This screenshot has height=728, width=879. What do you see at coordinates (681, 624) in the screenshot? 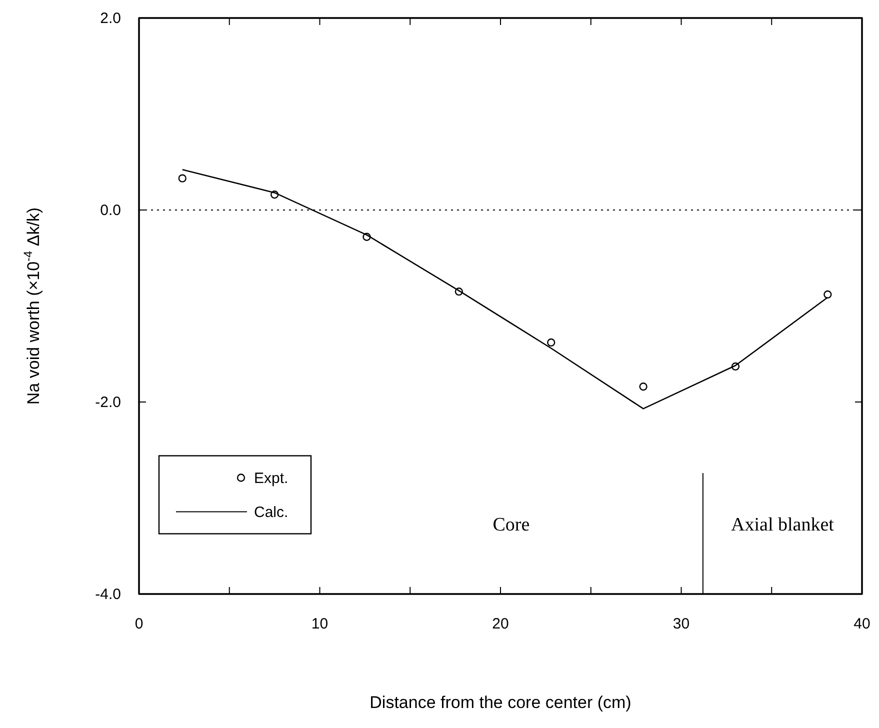
I see `x-tick-label: 30` at bounding box center [681, 624].